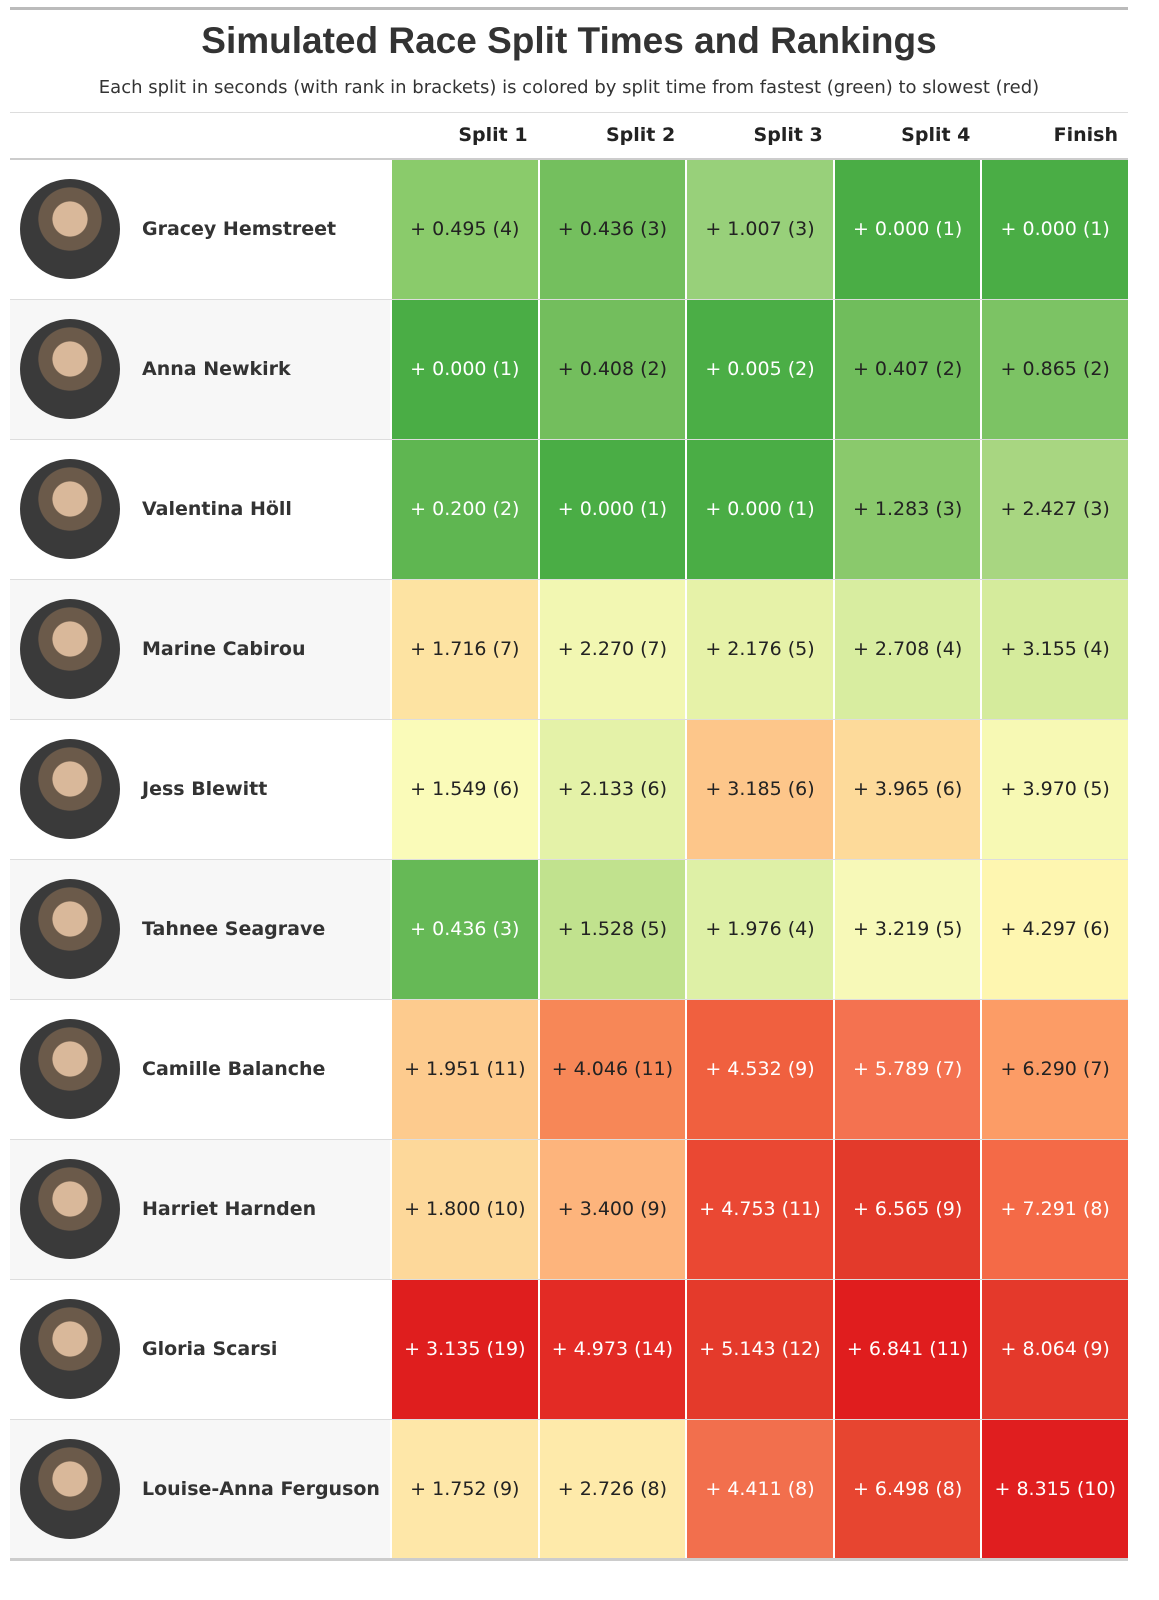  I want to click on split-cell: + 4.532 (9), so click(759, 1069).